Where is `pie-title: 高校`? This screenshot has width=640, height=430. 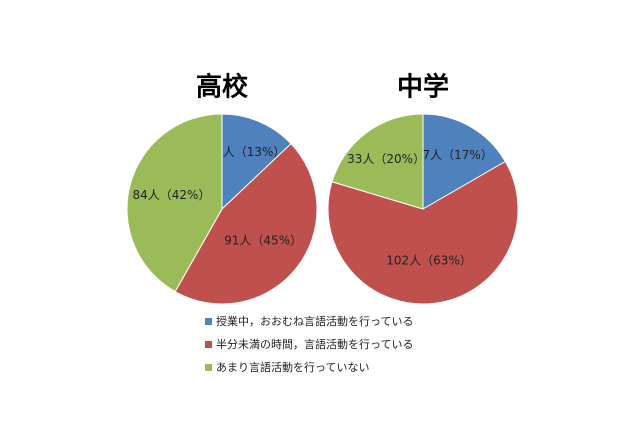
pie-title: 高校 is located at coordinates (222, 87).